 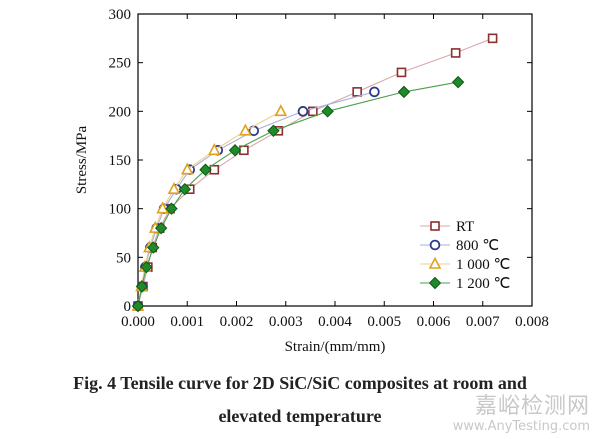 I want to click on y-tick-label: 50, so click(x=123, y=258).